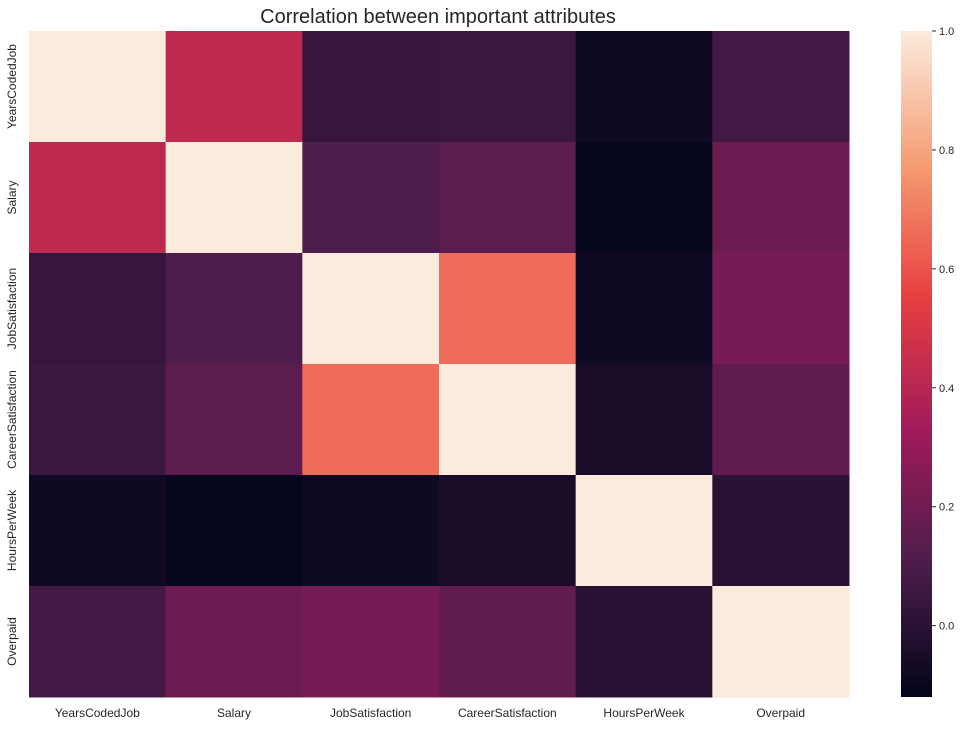  I want to click on x-tick-label: Overpaid, so click(780, 713).